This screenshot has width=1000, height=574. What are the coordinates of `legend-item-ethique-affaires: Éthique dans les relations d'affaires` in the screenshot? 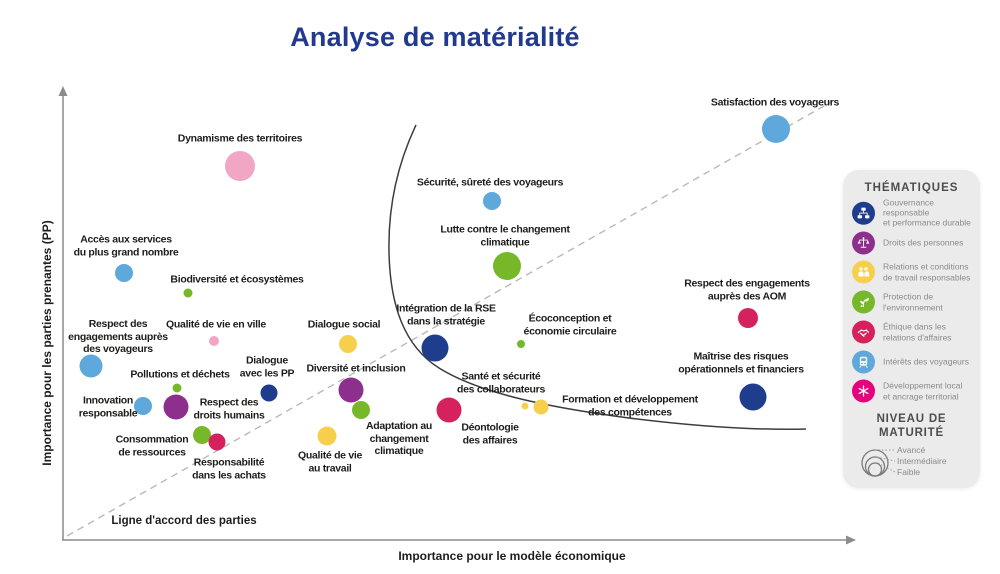 It's located at (913, 332).